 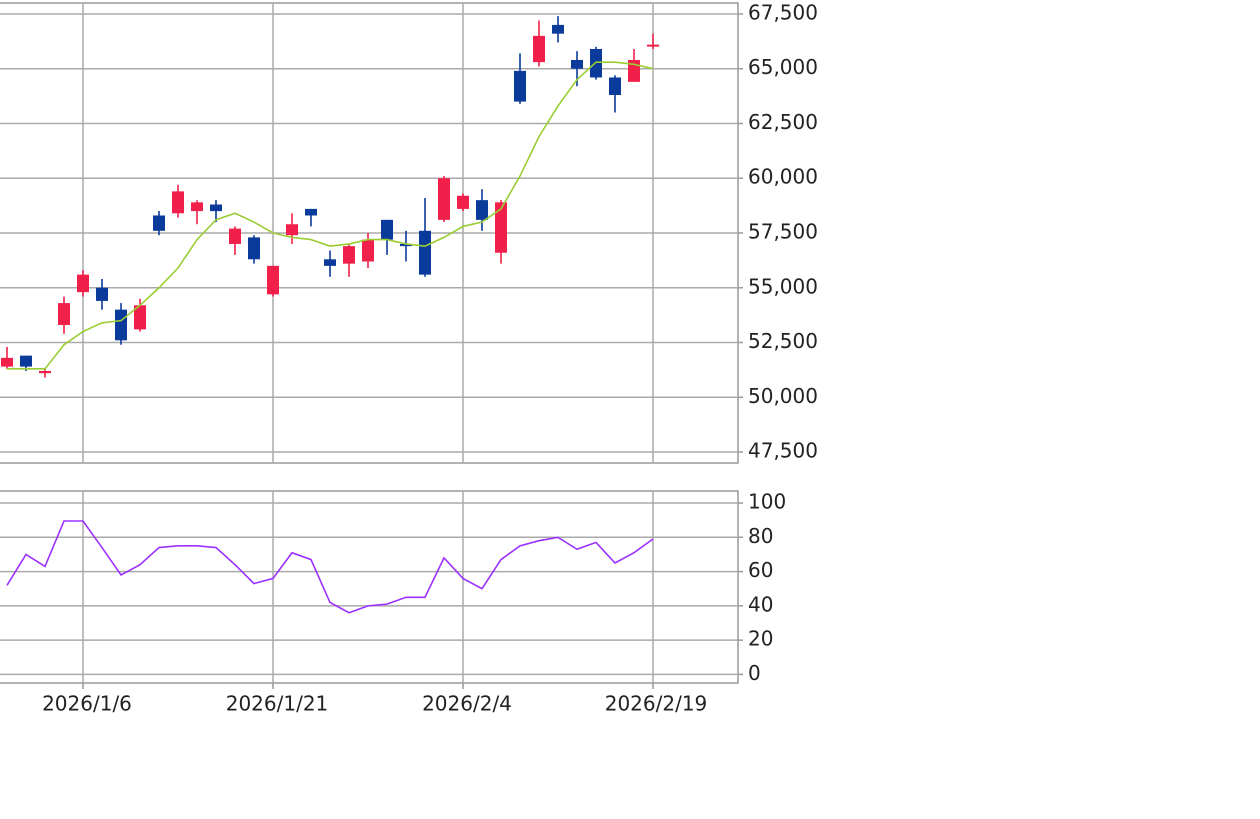 What do you see at coordinates (760, 604) in the screenshot?
I see `y-tick-label: 40` at bounding box center [760, 604].